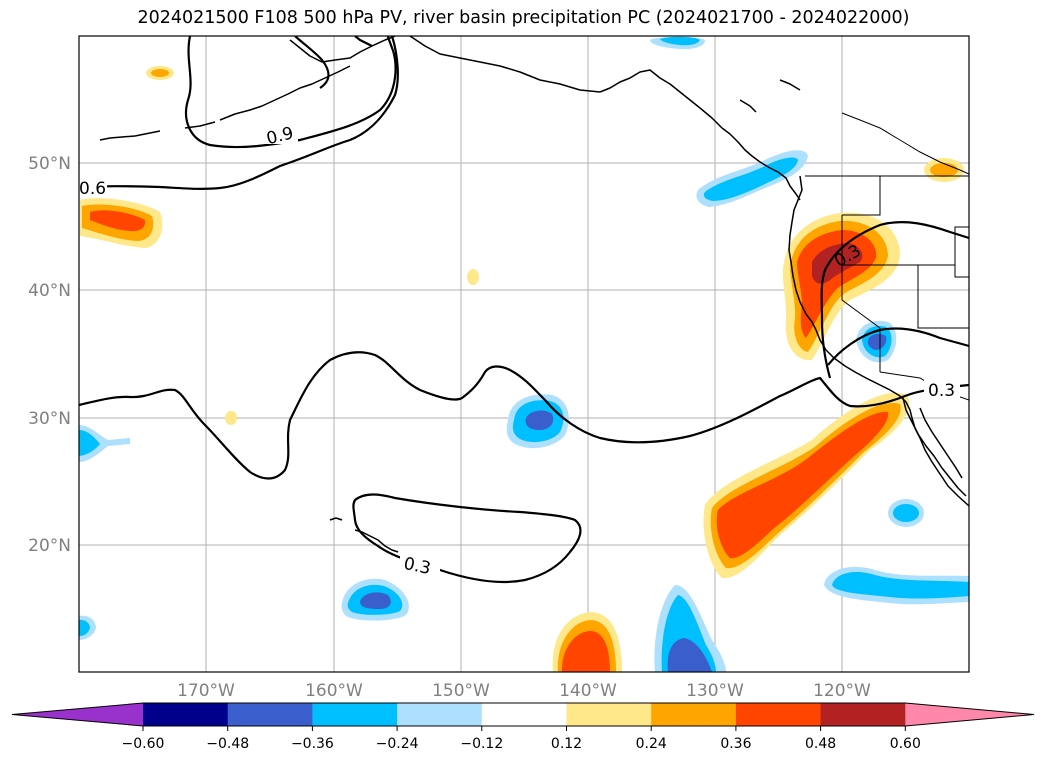 This screenshot has height=765, width=1047. I want to click on longitude-label: 160°W, so click(334, 691).